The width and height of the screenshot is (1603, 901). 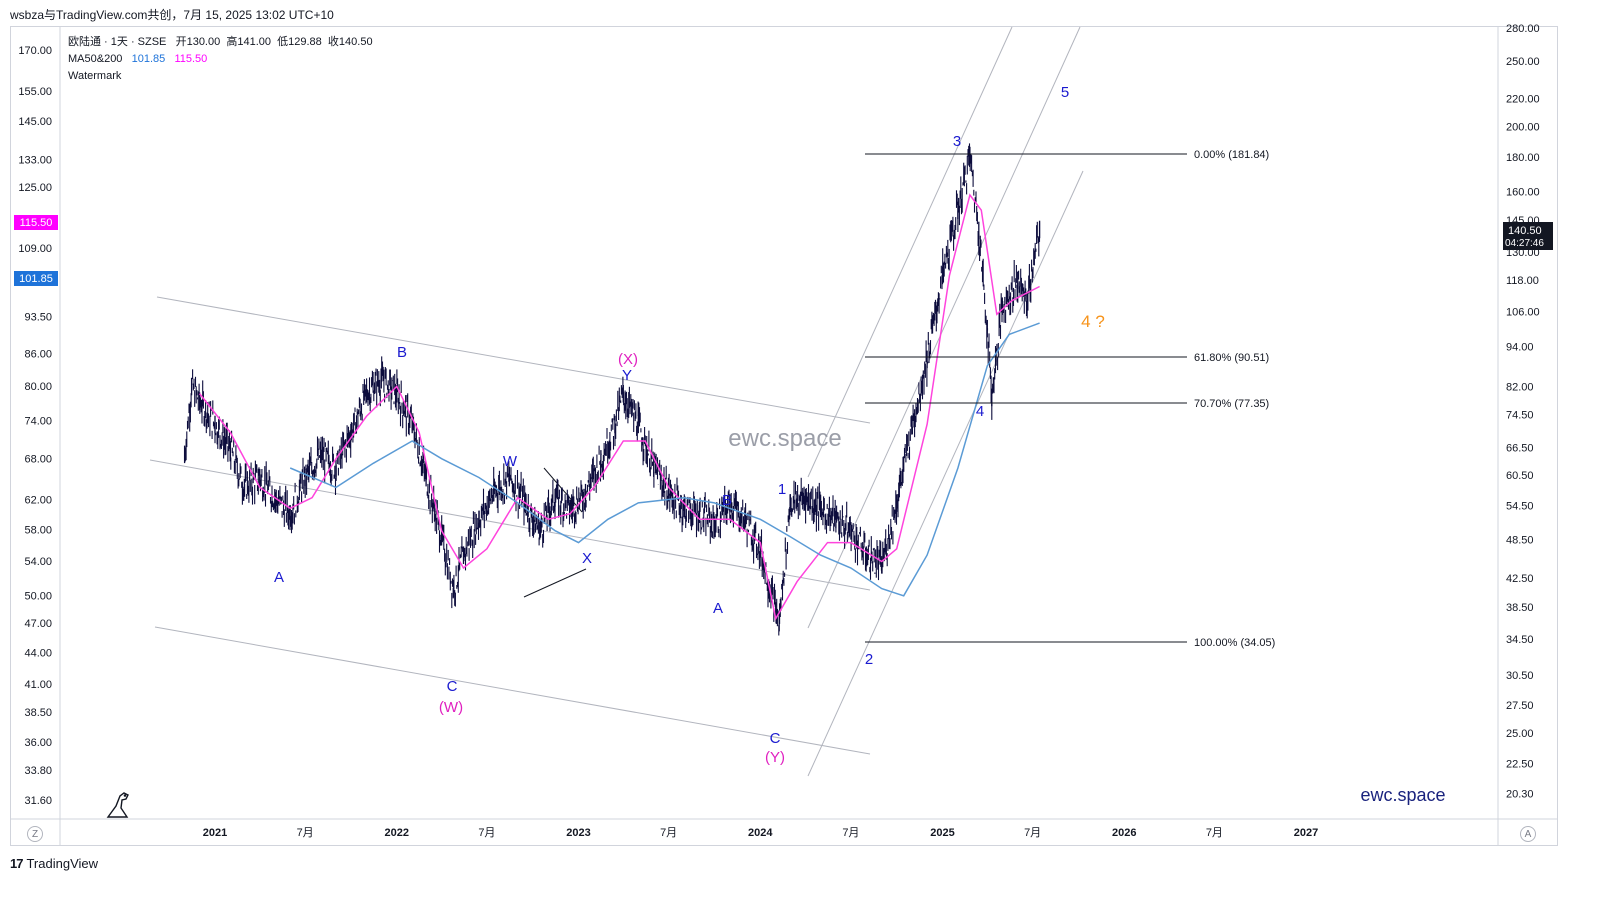 I want to click on tradingview-logo-icon: 17, so click(x=17, y=863).